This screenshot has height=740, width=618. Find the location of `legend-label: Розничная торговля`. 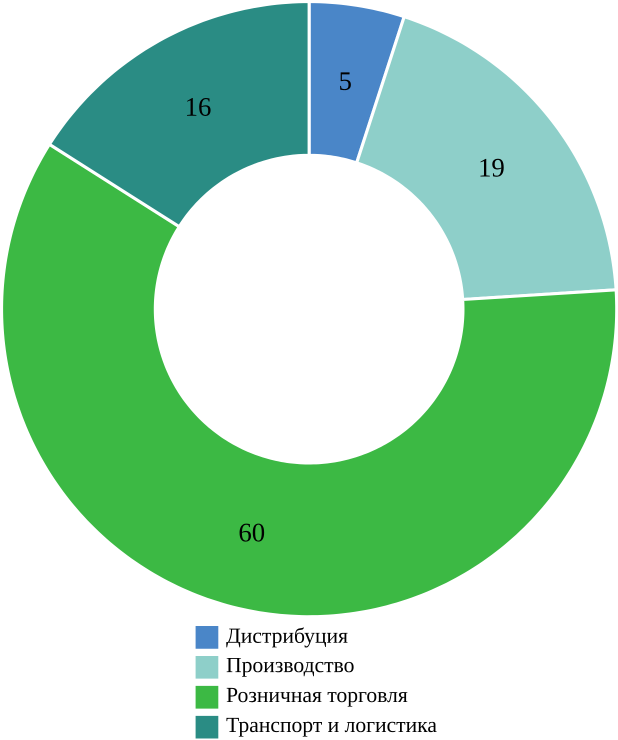

legend-label: Розничная торговля is located at coordinates (317, 697).